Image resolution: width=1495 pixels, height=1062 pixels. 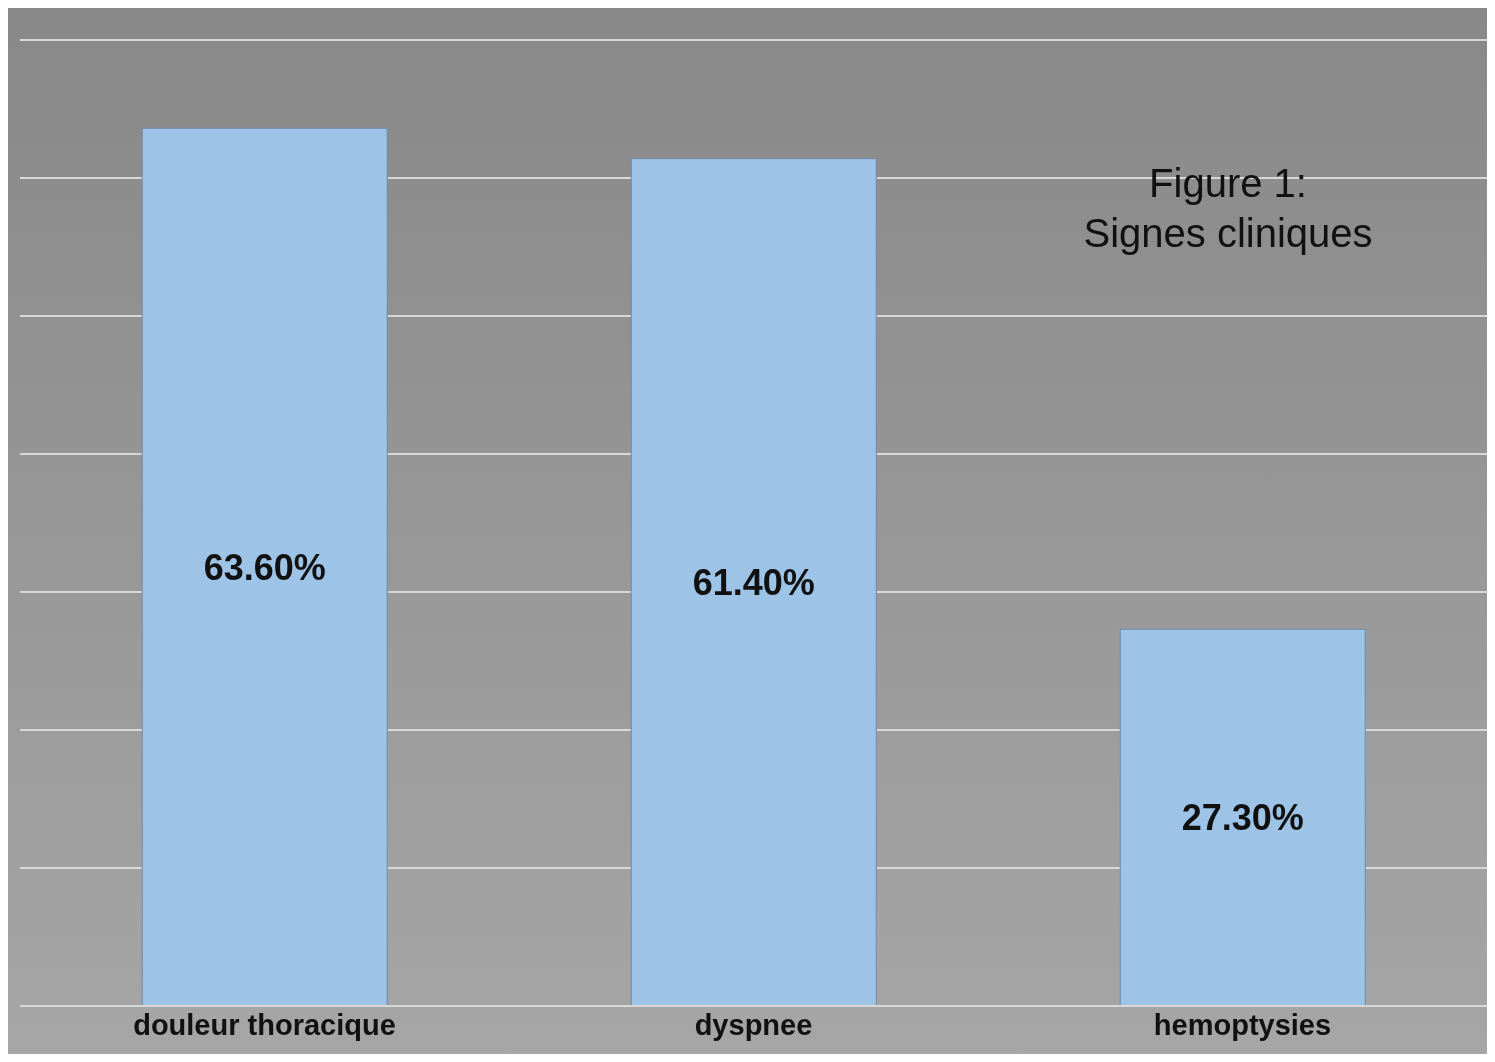 What do you see at coordinates (1242, 818) in the screenshot?
I see `data-label: 27.30%` at bounding box center [1242, 818].